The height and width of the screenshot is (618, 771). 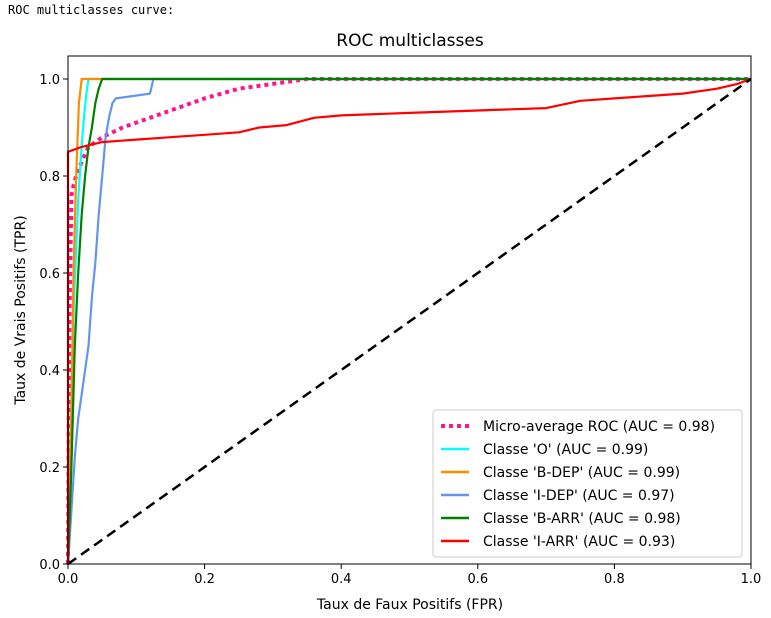 I want to click on y-tick-label: 0.0, so click(x=49, y=565).